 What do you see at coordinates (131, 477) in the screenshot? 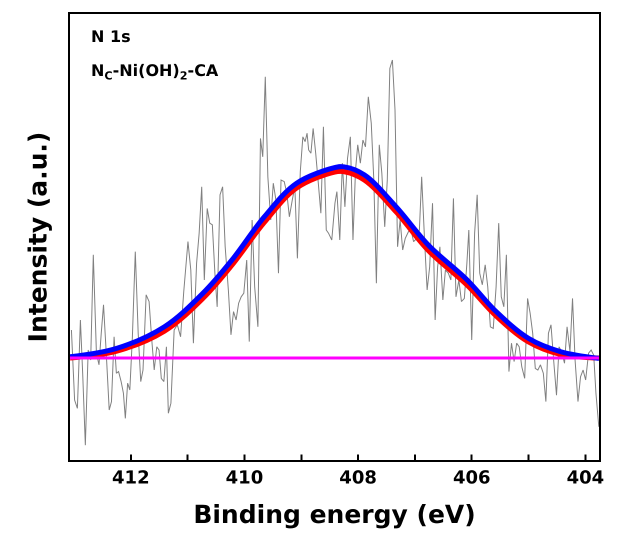
I see `x-tick-label: 412` at bounding box center [131, 477].